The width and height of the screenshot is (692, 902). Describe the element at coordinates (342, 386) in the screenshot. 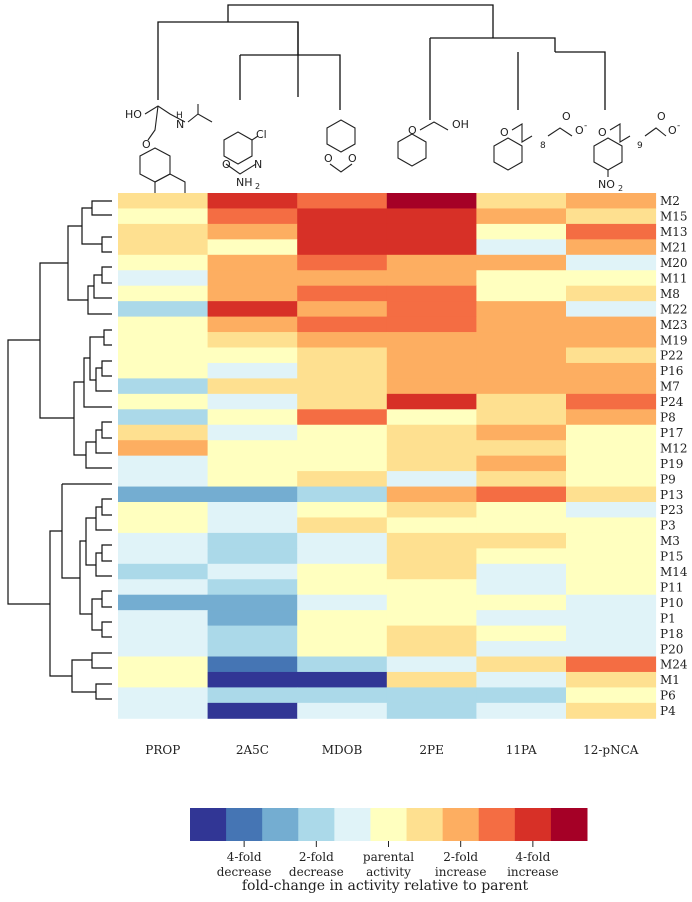

I see `heatmap-cell-M7-MDOB` at that location.